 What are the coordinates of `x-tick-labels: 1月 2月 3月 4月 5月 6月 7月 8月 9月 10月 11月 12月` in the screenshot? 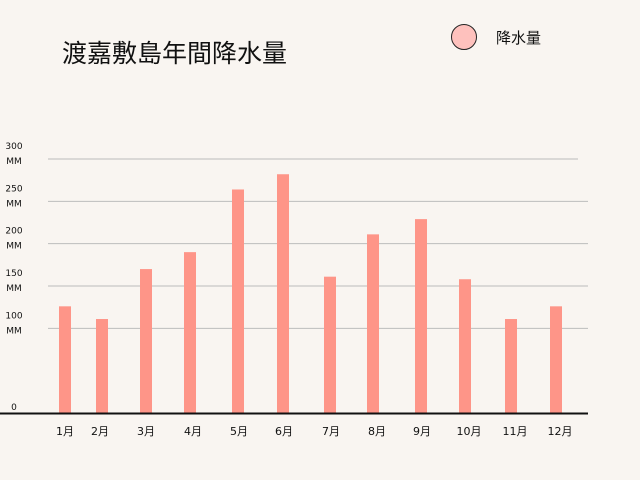 It's located at (314, 431).